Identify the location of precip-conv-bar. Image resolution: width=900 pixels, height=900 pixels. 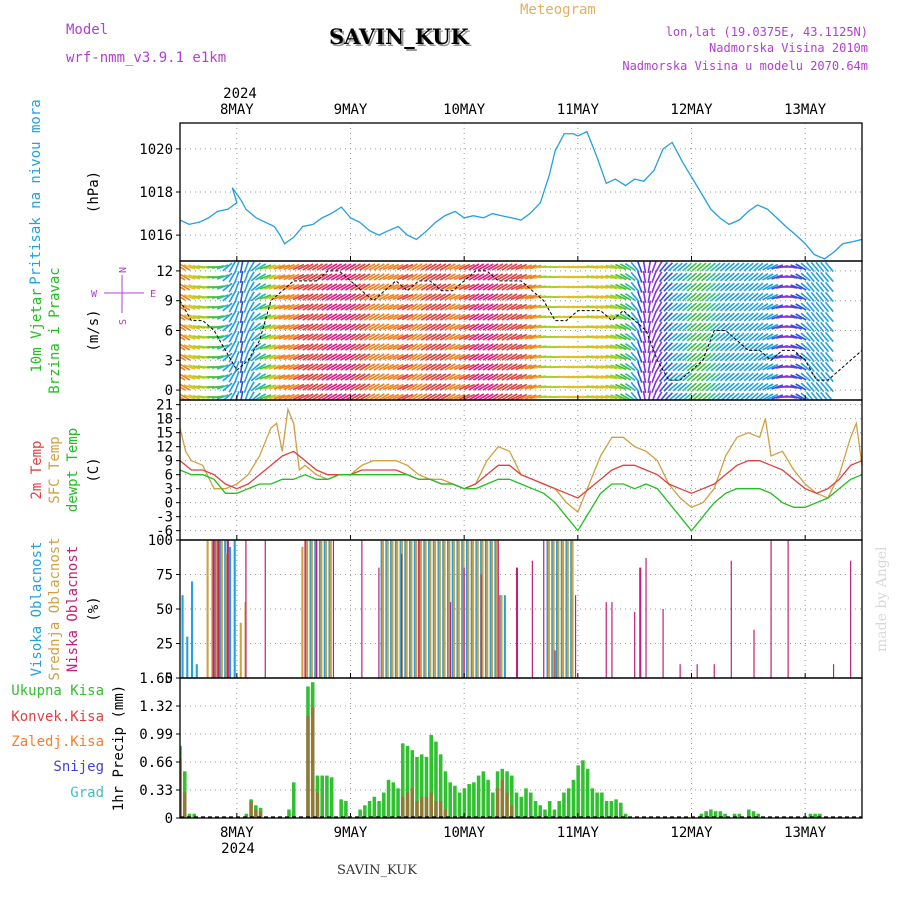
(421, 807).